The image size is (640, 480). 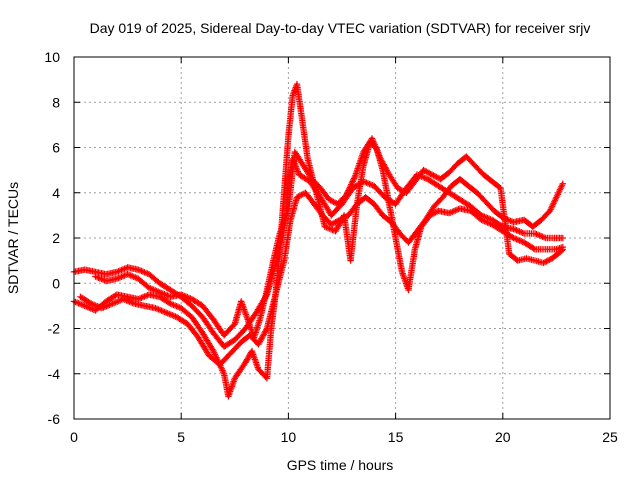 What do you see at coordinates (54, 419) in the screenshot?
I see `y-tick-label: -6` at bounding box center [54, 419].